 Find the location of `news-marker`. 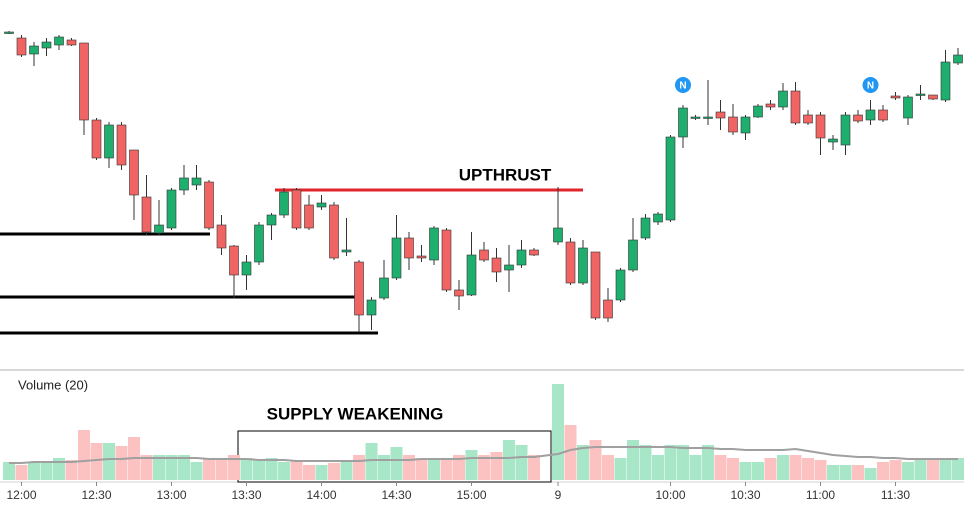

news-marker is located at coordinates (683, 85).